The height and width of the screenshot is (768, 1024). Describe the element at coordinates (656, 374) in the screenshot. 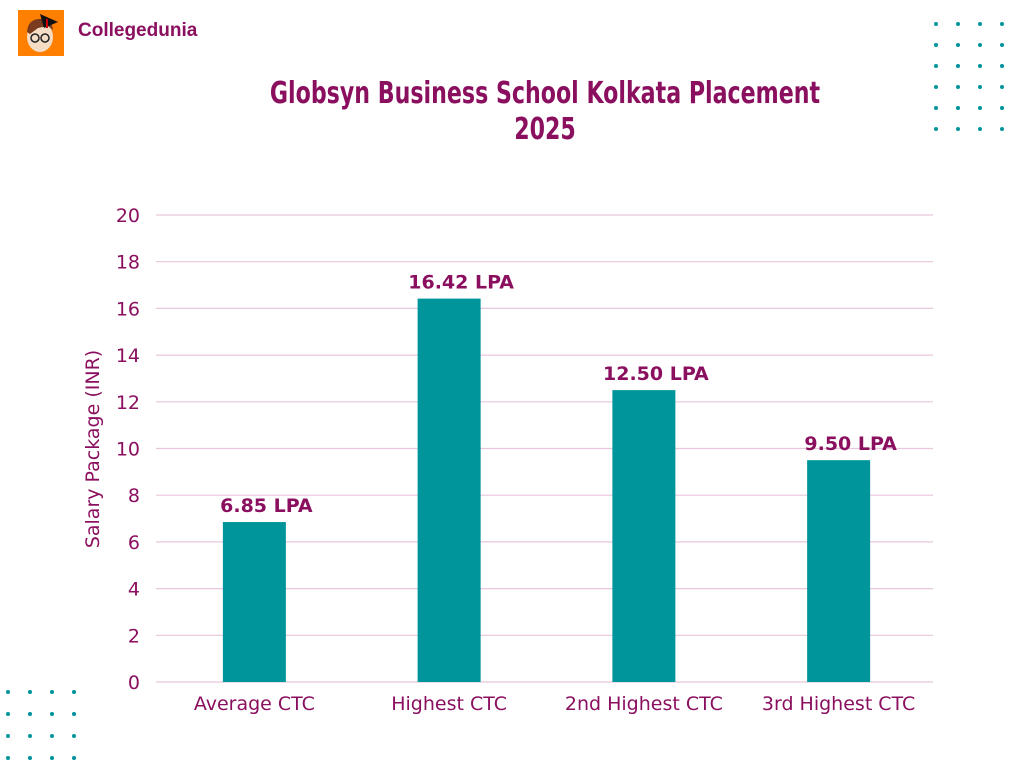

I see `data-label: 12.50 LPA` at that location.